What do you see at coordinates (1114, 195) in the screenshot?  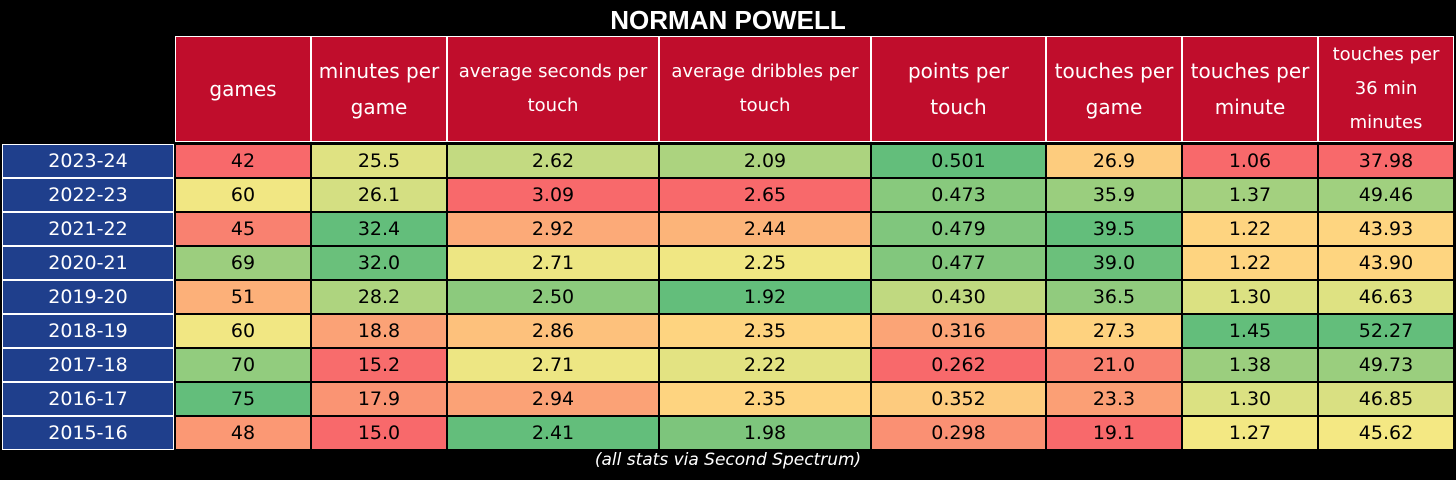 I see `table-cell: 35.9` at bounding box center [1114, 195].